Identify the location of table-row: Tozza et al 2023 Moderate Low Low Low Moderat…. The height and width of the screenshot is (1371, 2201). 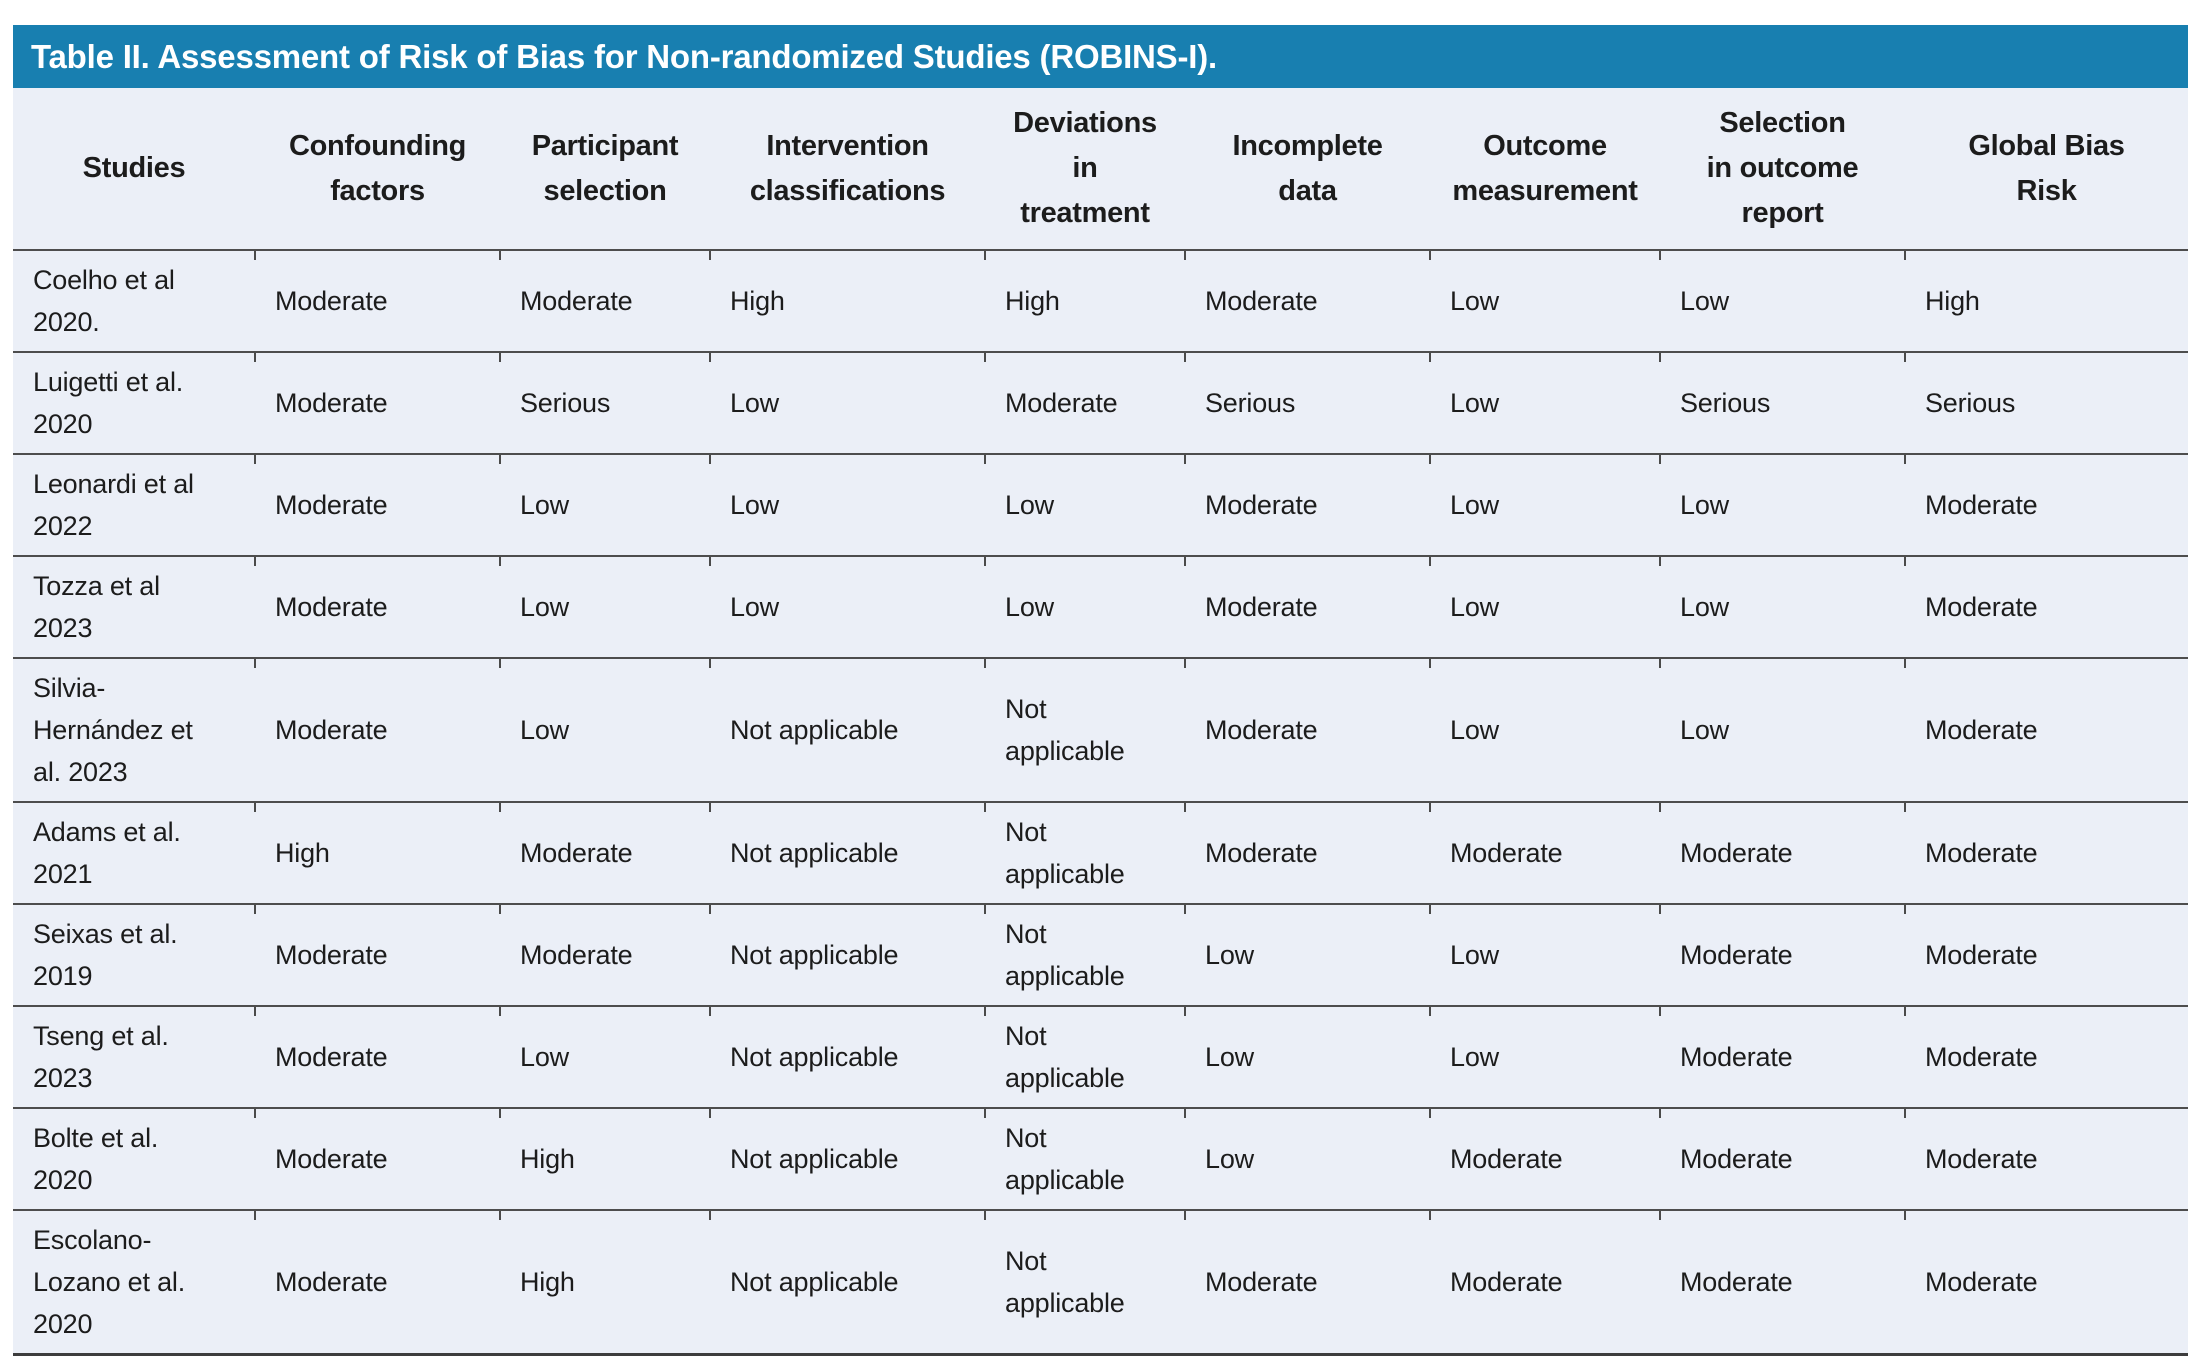
(1100, 606).